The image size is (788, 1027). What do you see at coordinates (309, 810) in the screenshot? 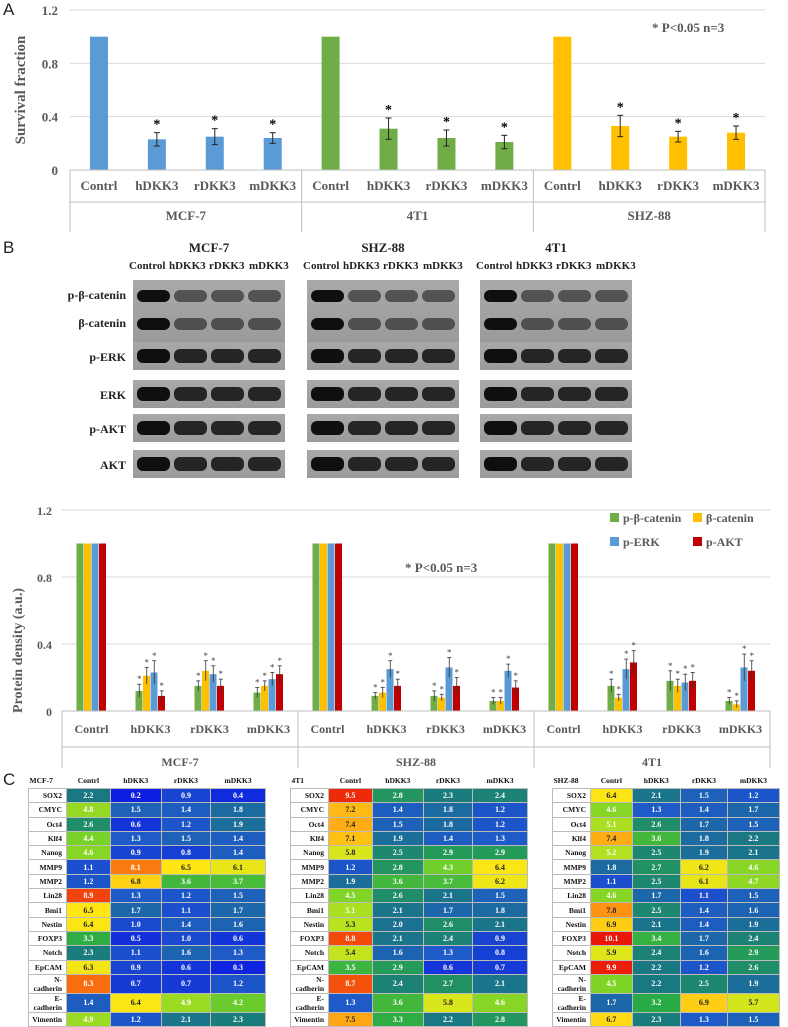
I see `heatmap-gene-label: CMYC` at bounding box center [309, 810].